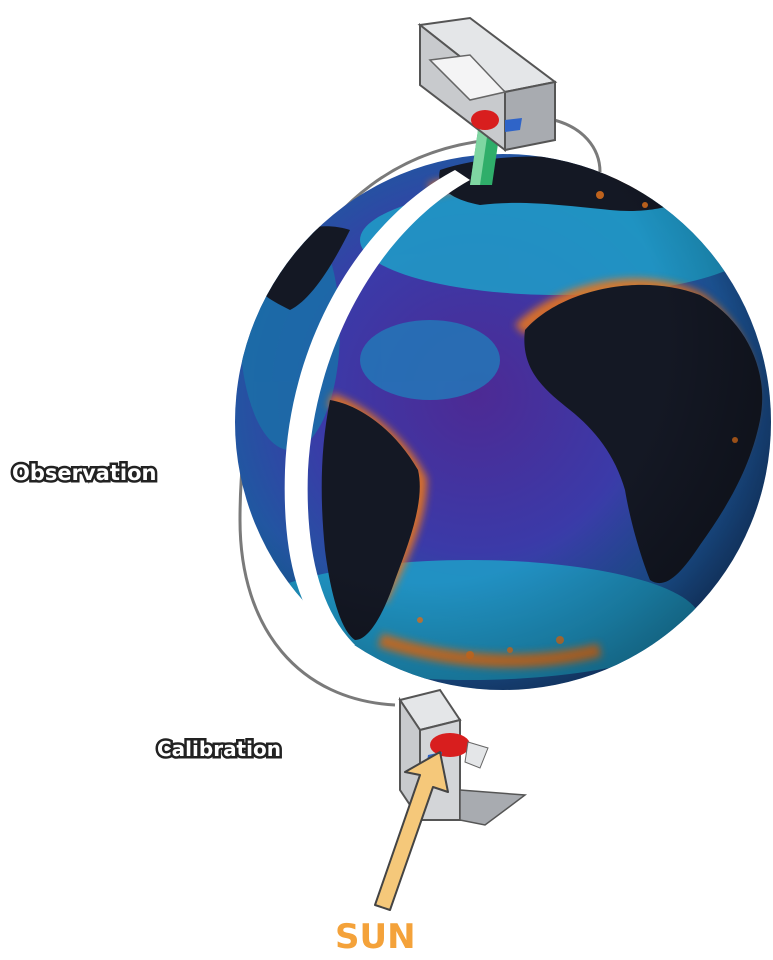 This screenshot has width=773, height=960. What do you see at coordinates (219, 749) in the screenshot?
I see `calibration-label: Calibration` at bounding box center [219, 749].